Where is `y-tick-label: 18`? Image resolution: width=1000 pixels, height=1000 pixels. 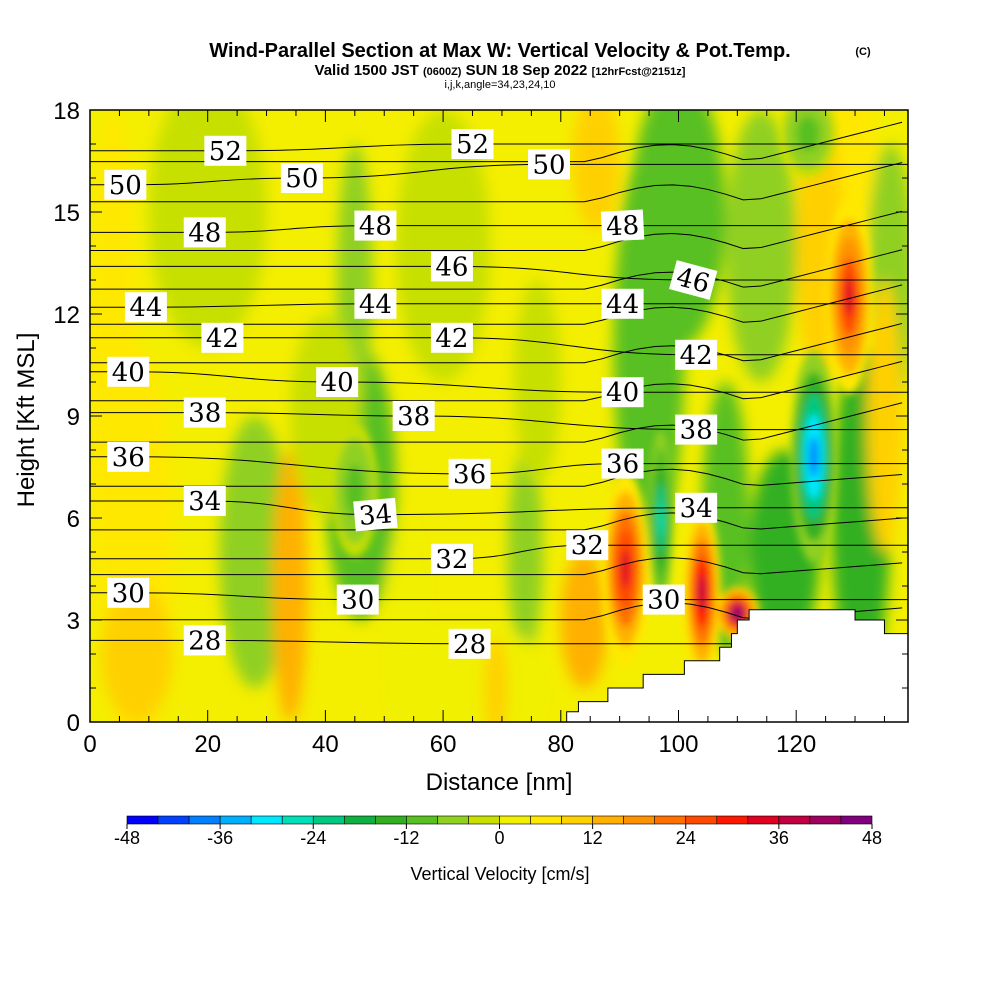 y-tick-label: 18 is located at coordinates (66, 111).